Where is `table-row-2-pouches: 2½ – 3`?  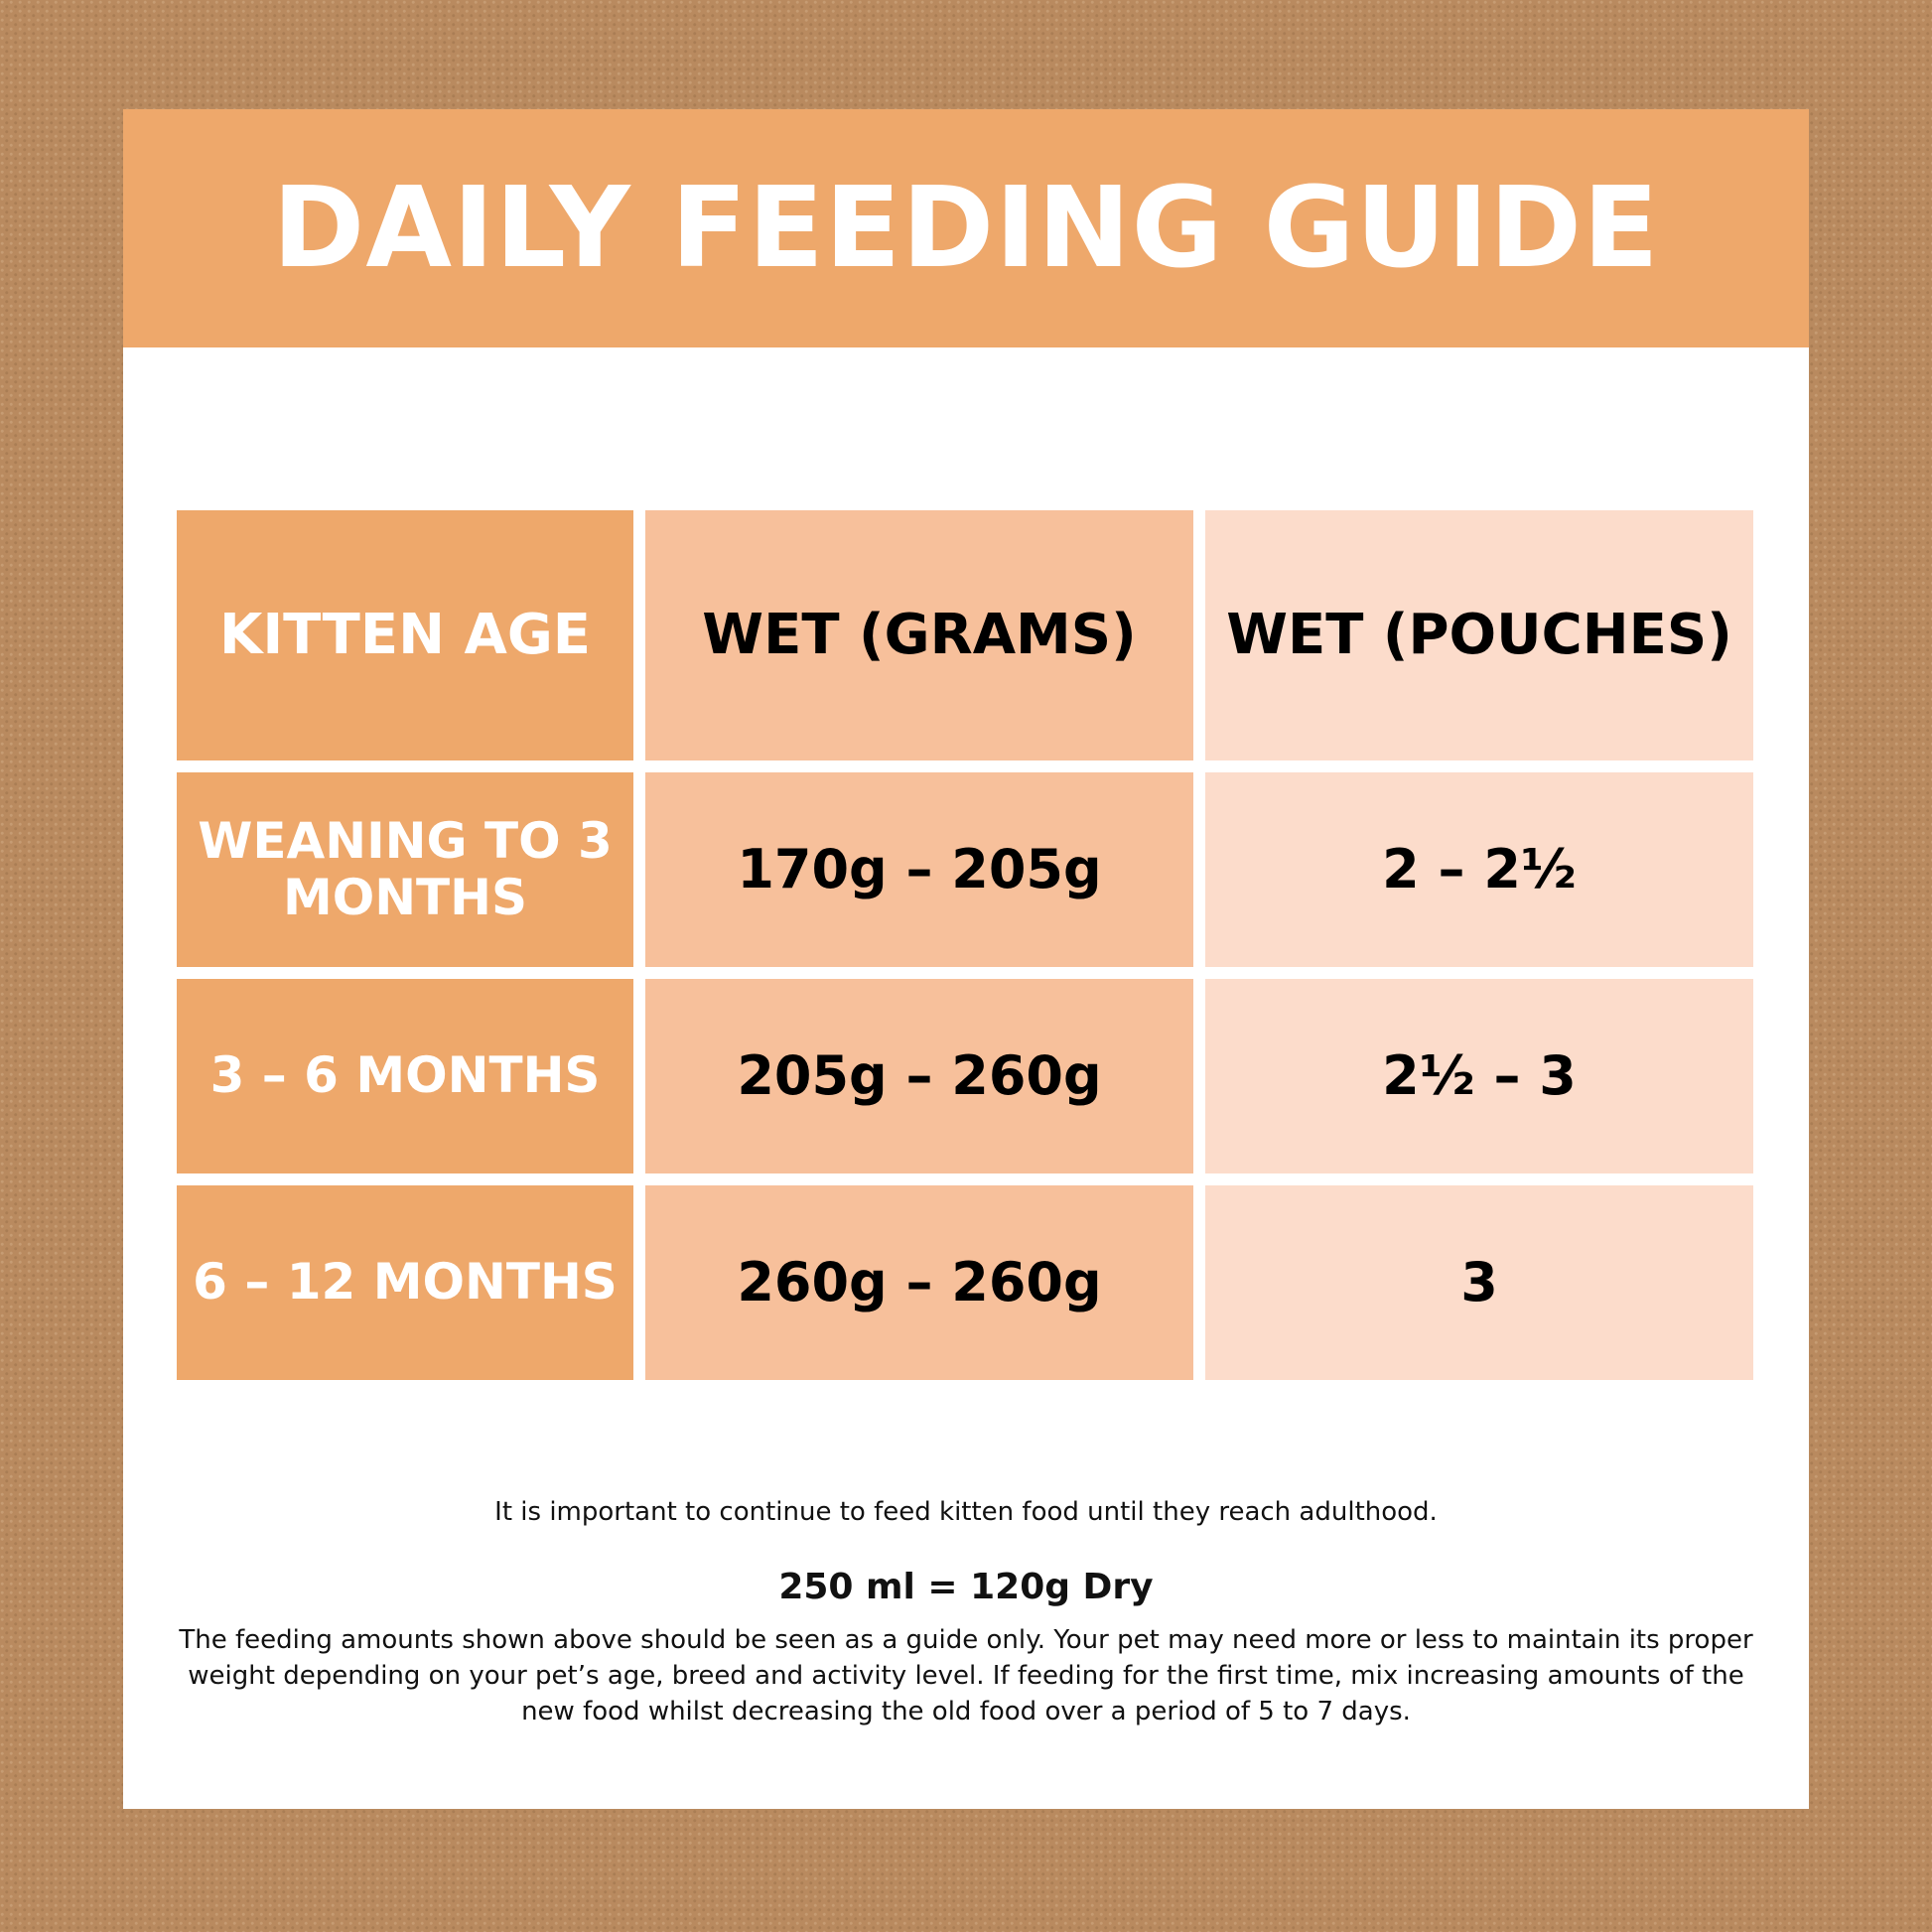 table-row-2-pouches: 2½ – 3 is located at coordinates (1479, 1076).